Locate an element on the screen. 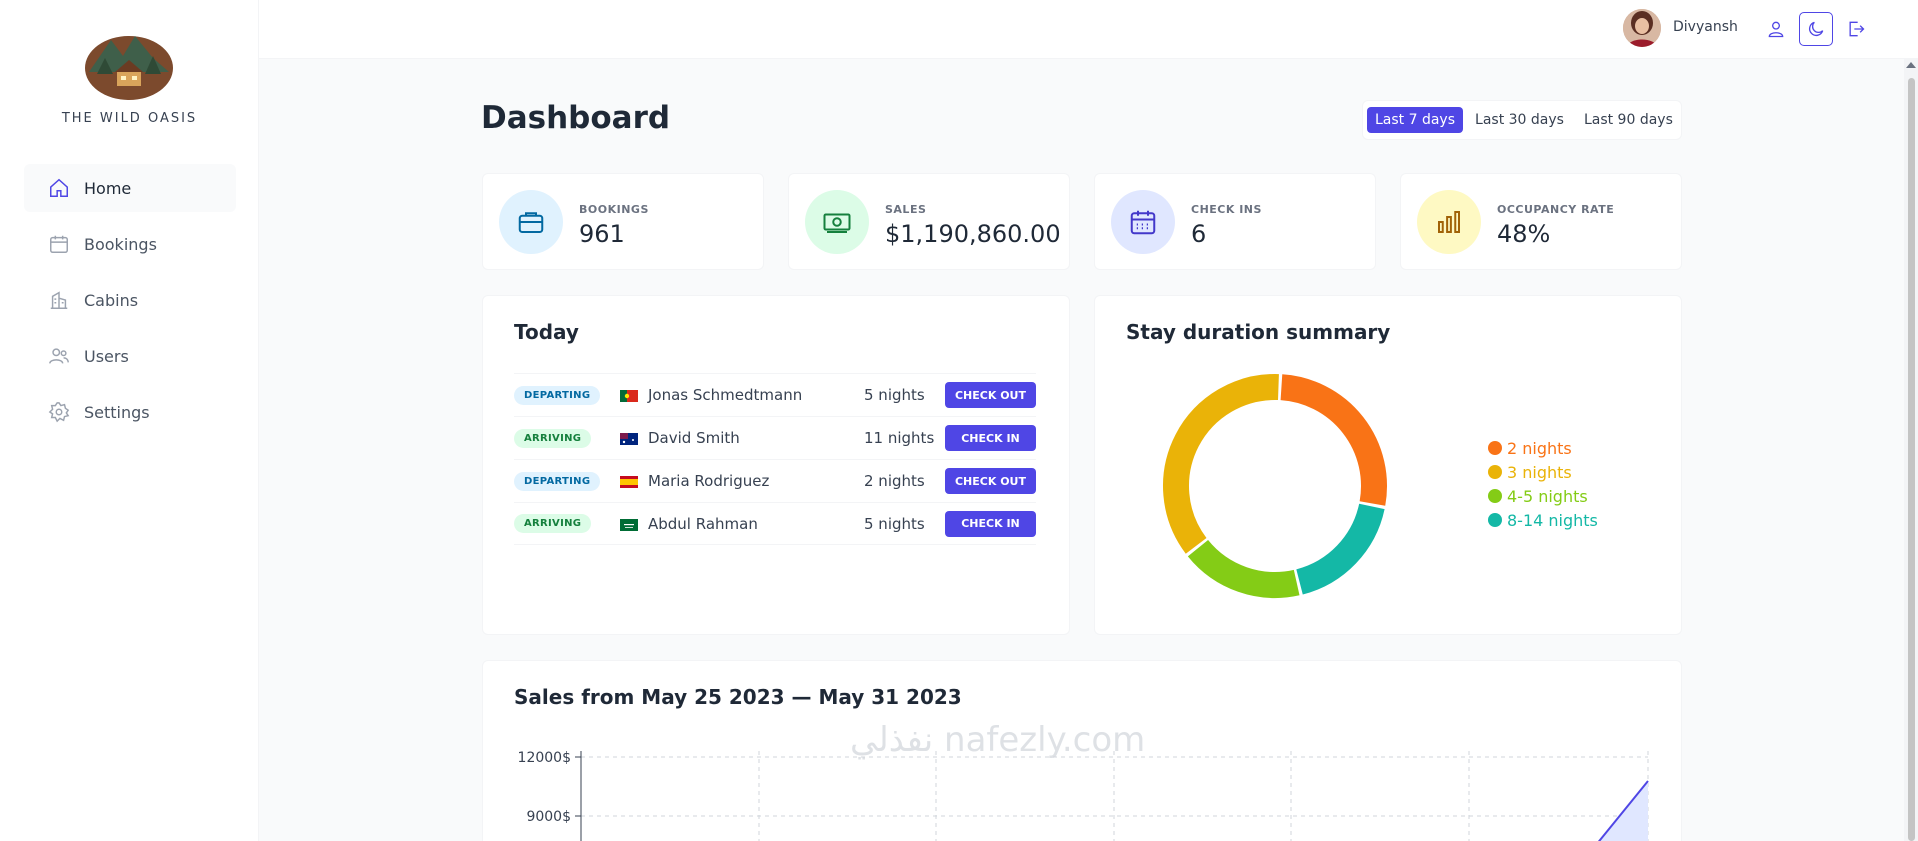 The width and height of the screenshot is (1918, 841). home-icon is located at coordinates (59, 187).